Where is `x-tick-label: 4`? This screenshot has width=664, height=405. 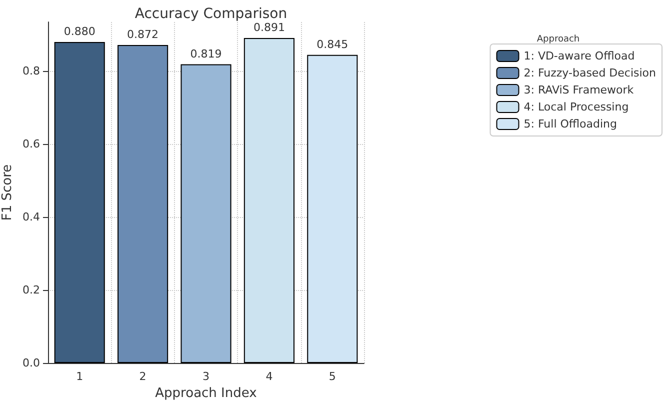
x-tick-label: 4 is located at coordinates (269, 376).